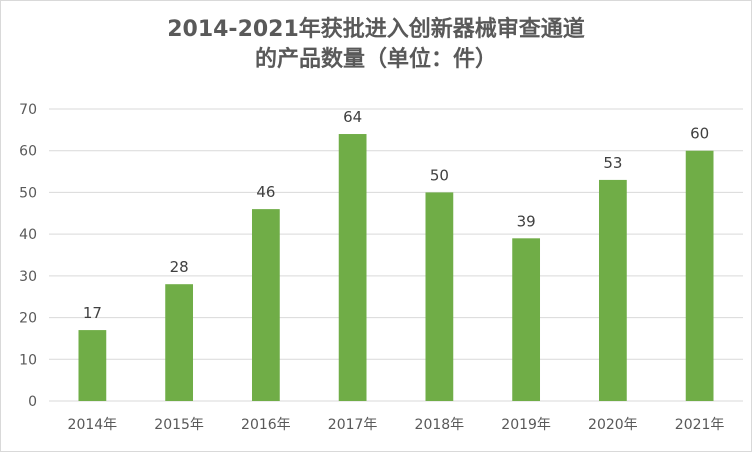 The width and height of the screenshot is (752, 452). What do you see at coordinates (440, 425) in the screenshot?
I see `x-tick-label: 2018年` at bounding box center [440, 425].